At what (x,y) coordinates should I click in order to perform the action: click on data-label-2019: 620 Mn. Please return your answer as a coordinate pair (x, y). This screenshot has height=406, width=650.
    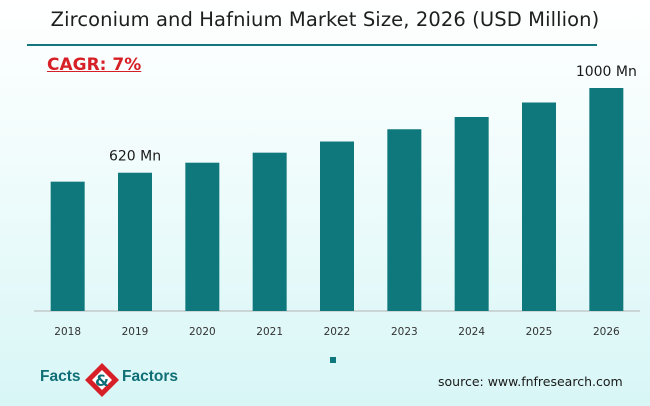
    Looking at the image, I should click on (135, 157).